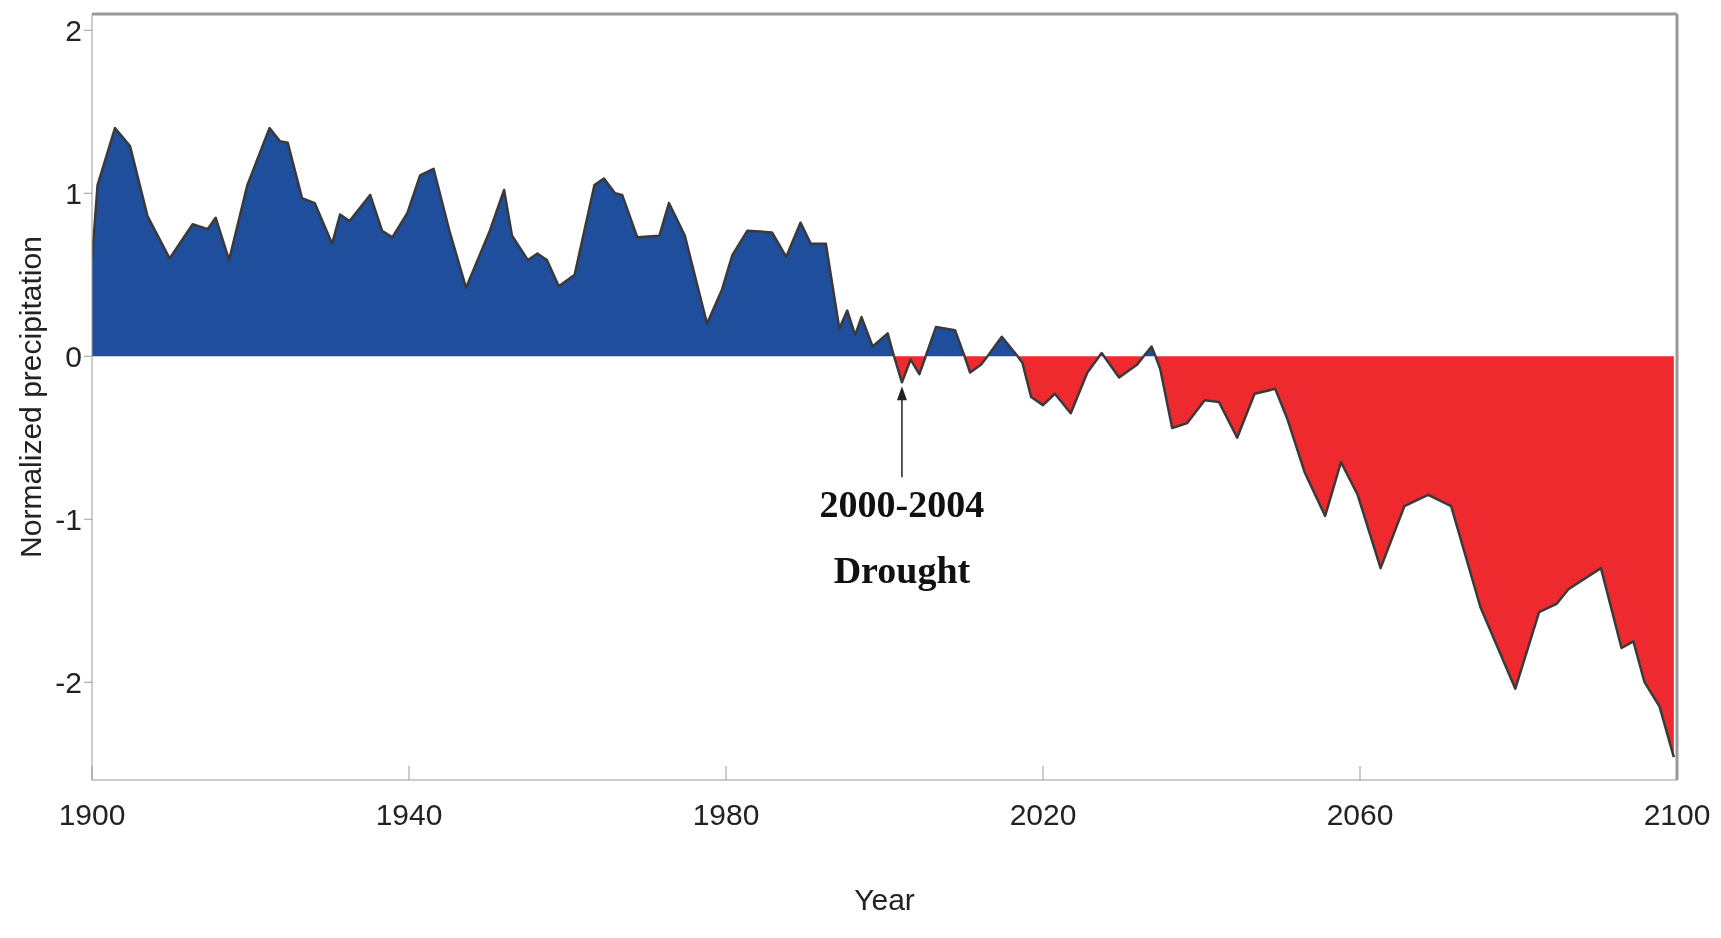 The image size is (1721, 938). What do you see at coordinates (30, 397) in the screenshot?
I see `y-axis-title: Normalized precipitation` at bounding box center [30, 397].